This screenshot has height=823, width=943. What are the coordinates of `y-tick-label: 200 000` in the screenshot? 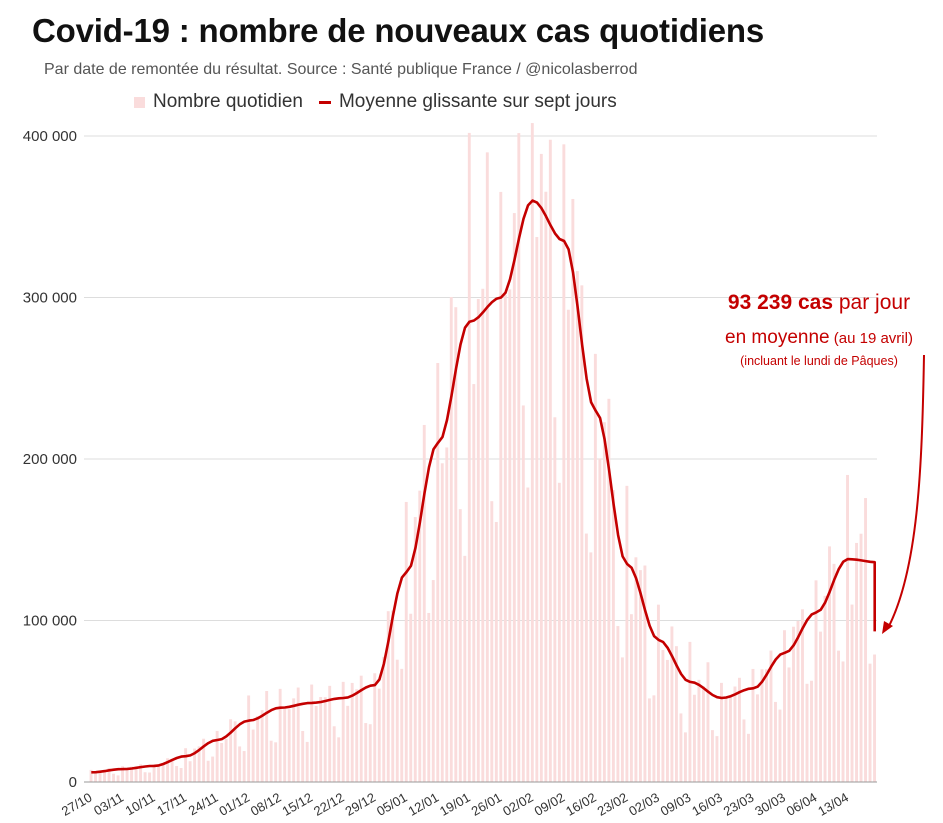 It's located at (50, 459).